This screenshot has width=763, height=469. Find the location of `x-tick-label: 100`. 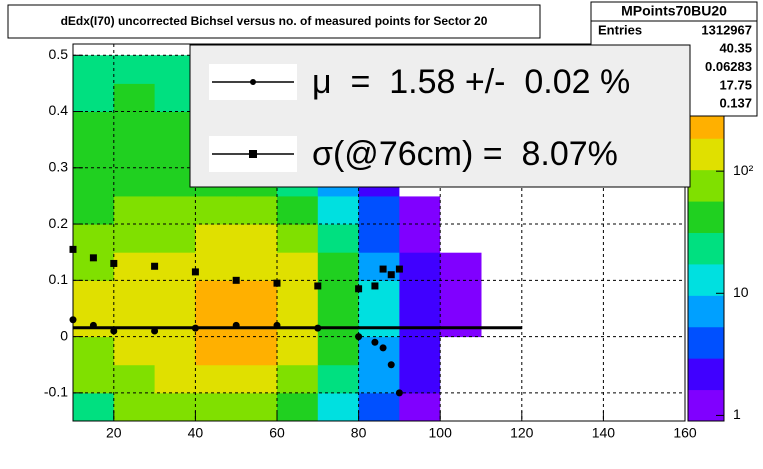

x-tick-label: 100 is located at coordinates (441, 433).